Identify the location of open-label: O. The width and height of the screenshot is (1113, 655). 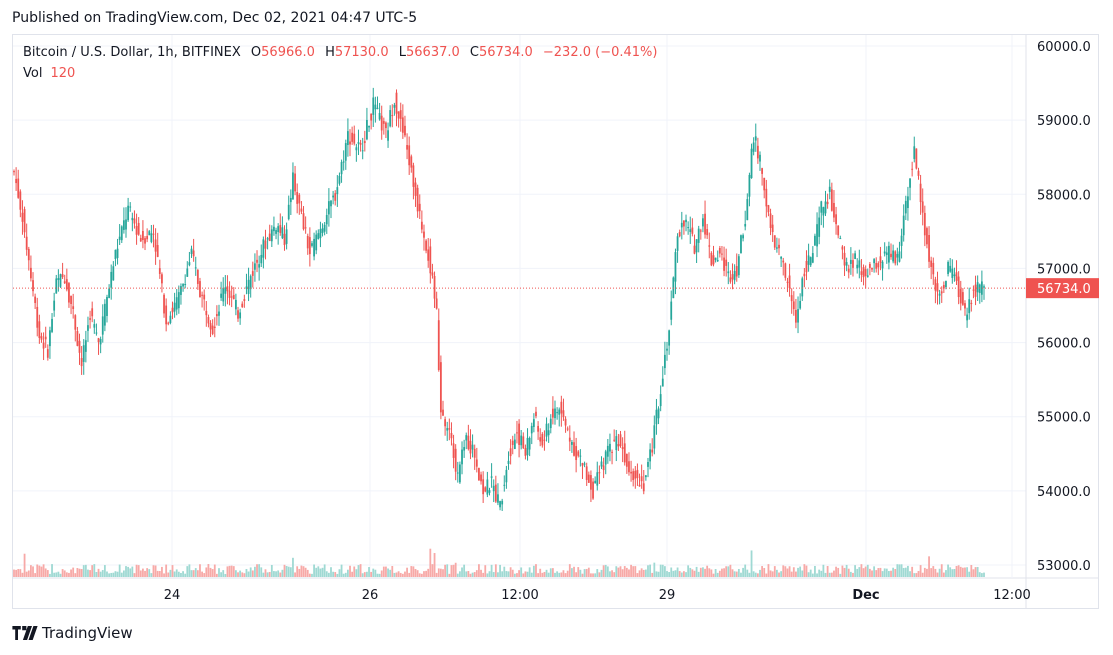
(256, 52).